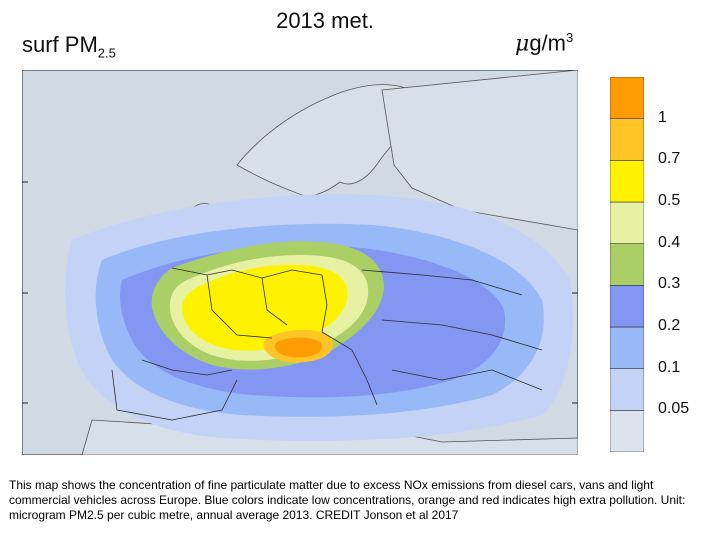 Image resolution: width=723 pixels, height=538 pixels. I want to click on colorbar, so click(627, 264).